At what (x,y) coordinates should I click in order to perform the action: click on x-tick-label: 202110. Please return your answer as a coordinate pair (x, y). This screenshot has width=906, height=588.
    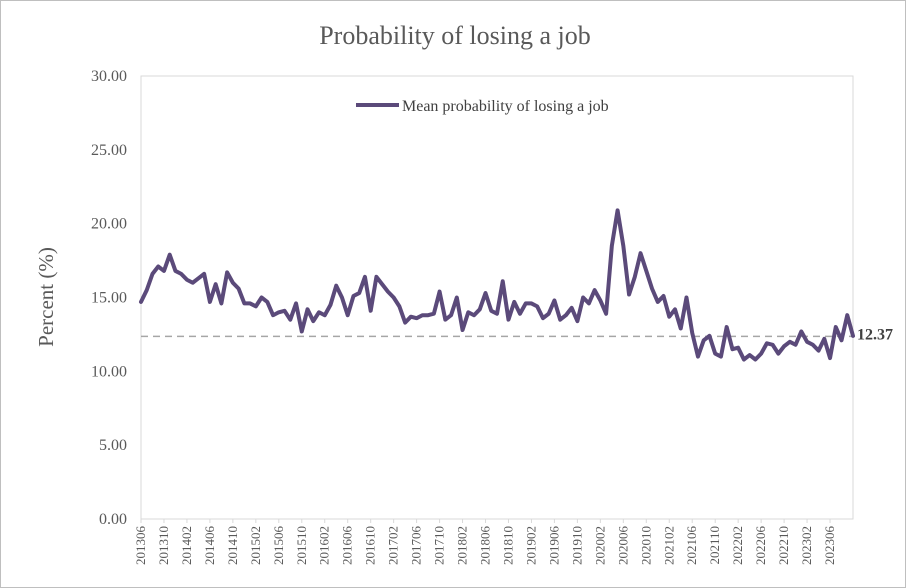
    Looking at the image, I should click on (714, 545).